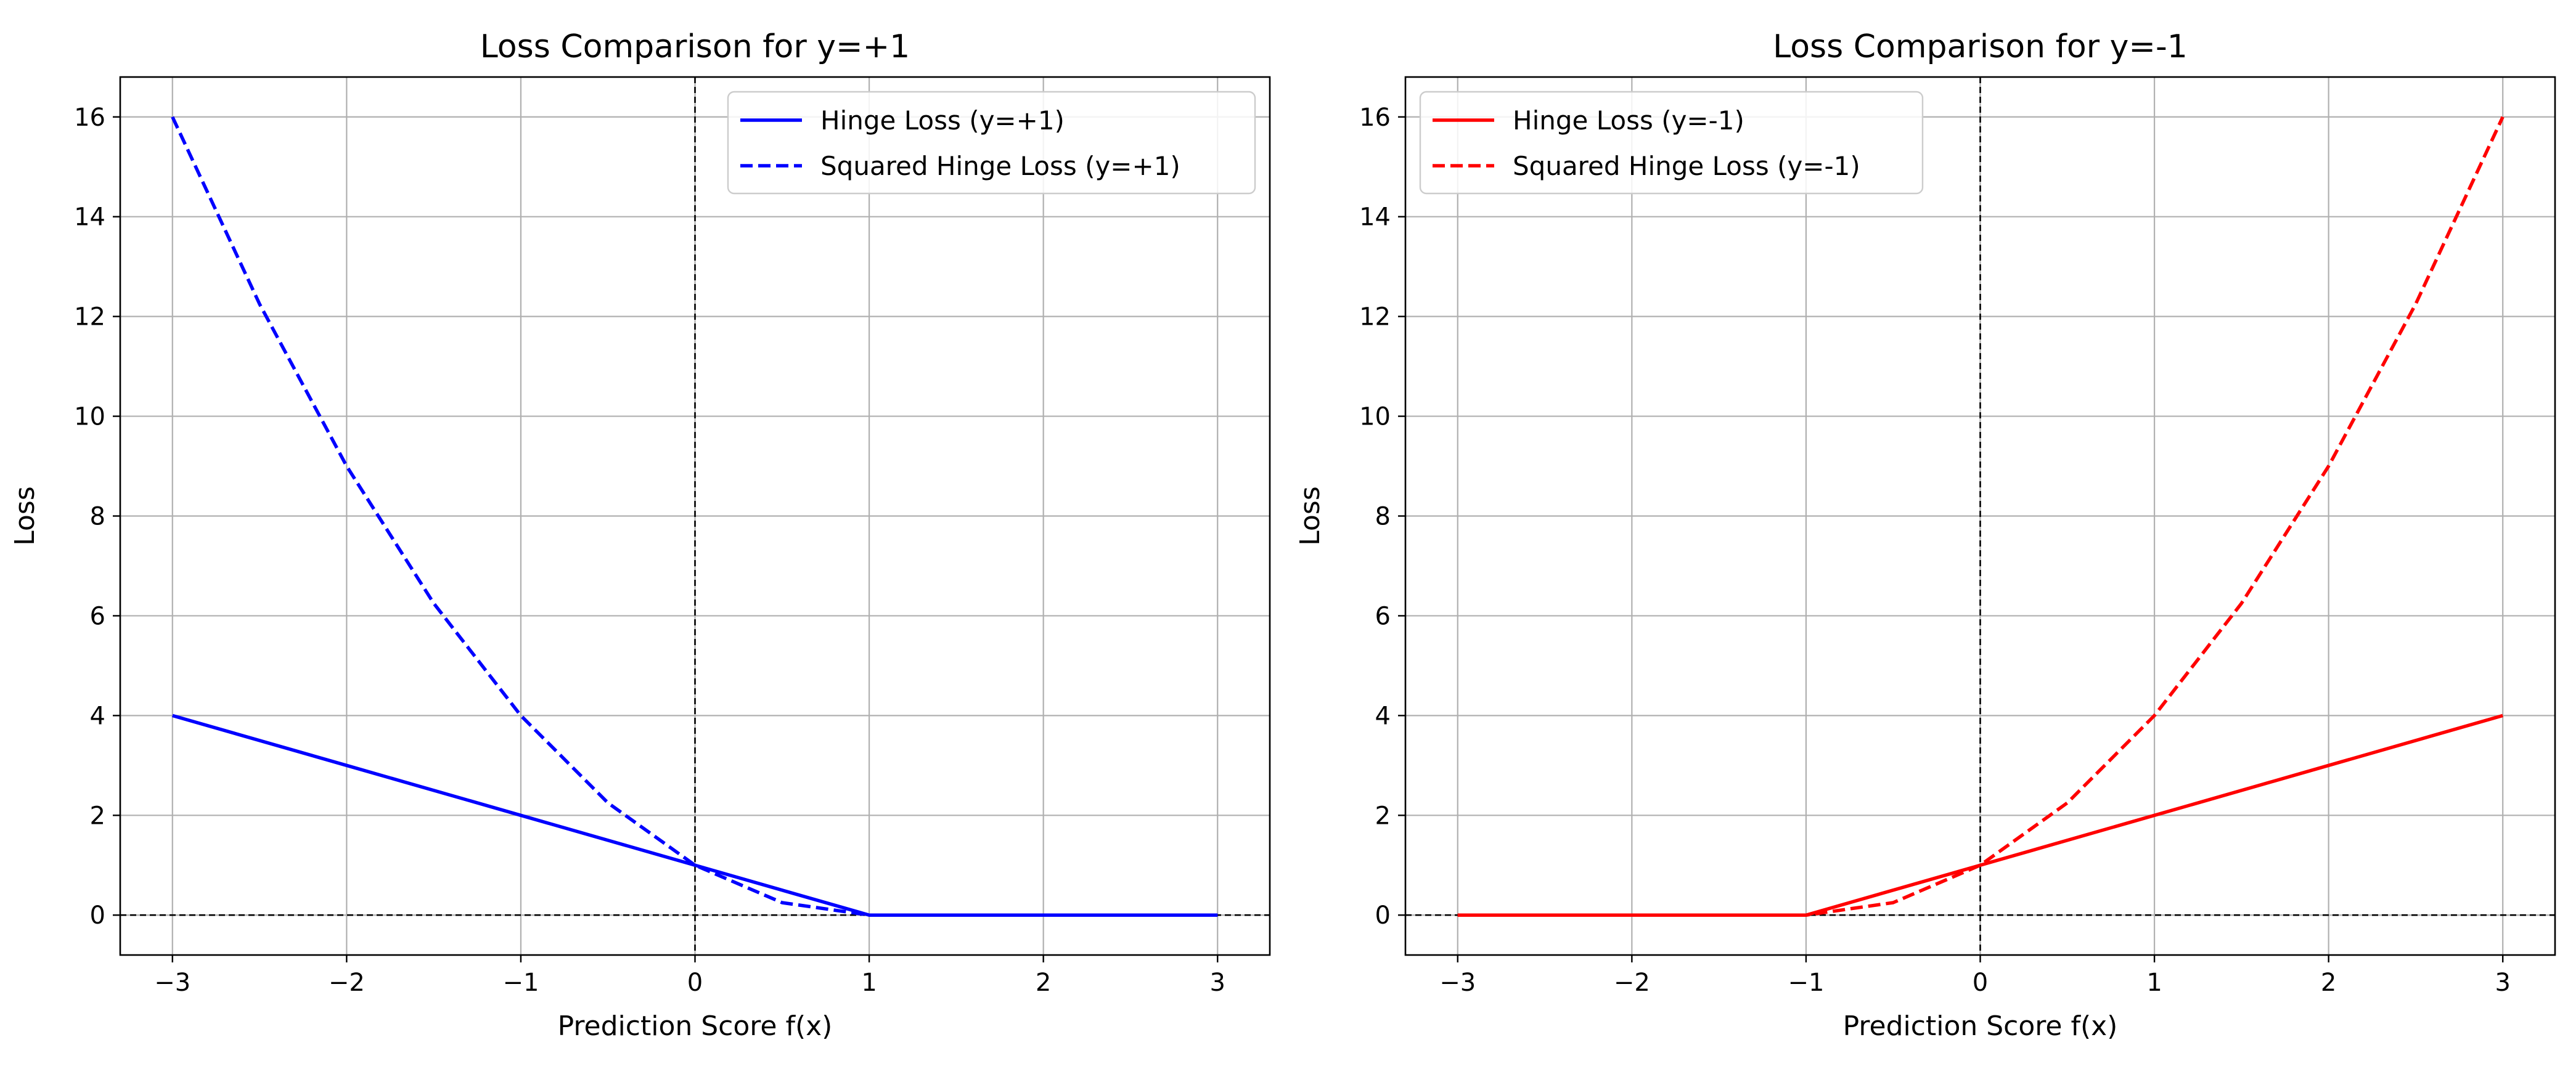 This screenshot has height=1069, width=2576. What do you see at coordinates (695, 46) in the screenshot?
I see `chart-title: Loss Comparison for y=+1` at bounding box center [695, 46].